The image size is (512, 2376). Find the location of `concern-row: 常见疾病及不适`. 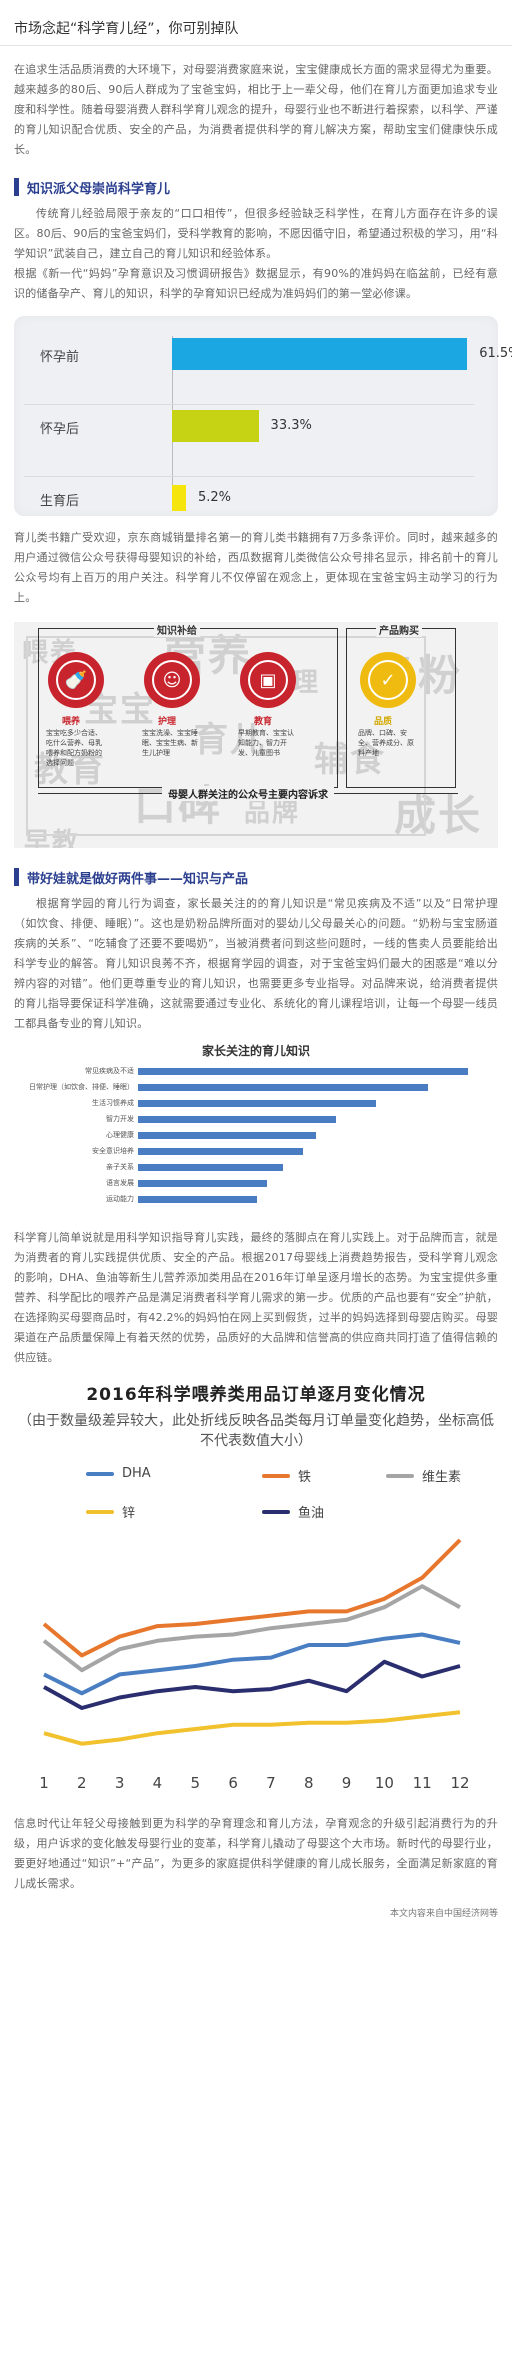

concern-row: 常见疾病及不适 is located at coordinates (241, 1071).